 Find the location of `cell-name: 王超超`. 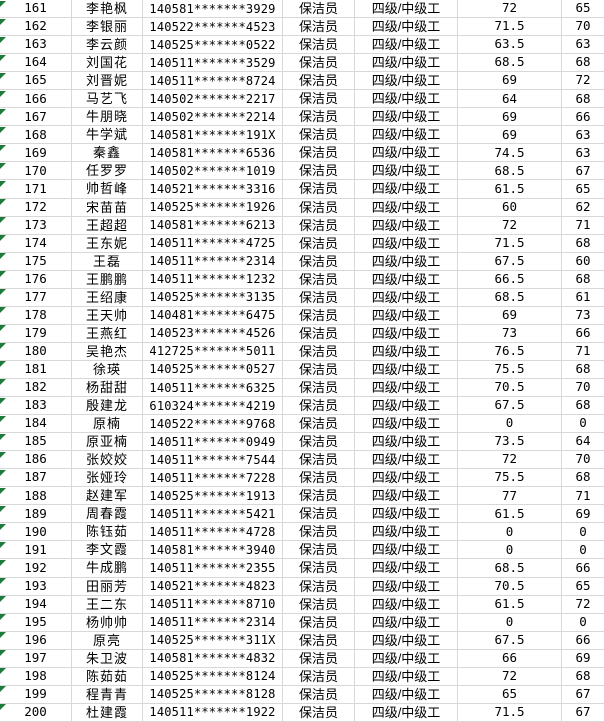

cell-name: 王超超 is located at coordinates (107, 225).